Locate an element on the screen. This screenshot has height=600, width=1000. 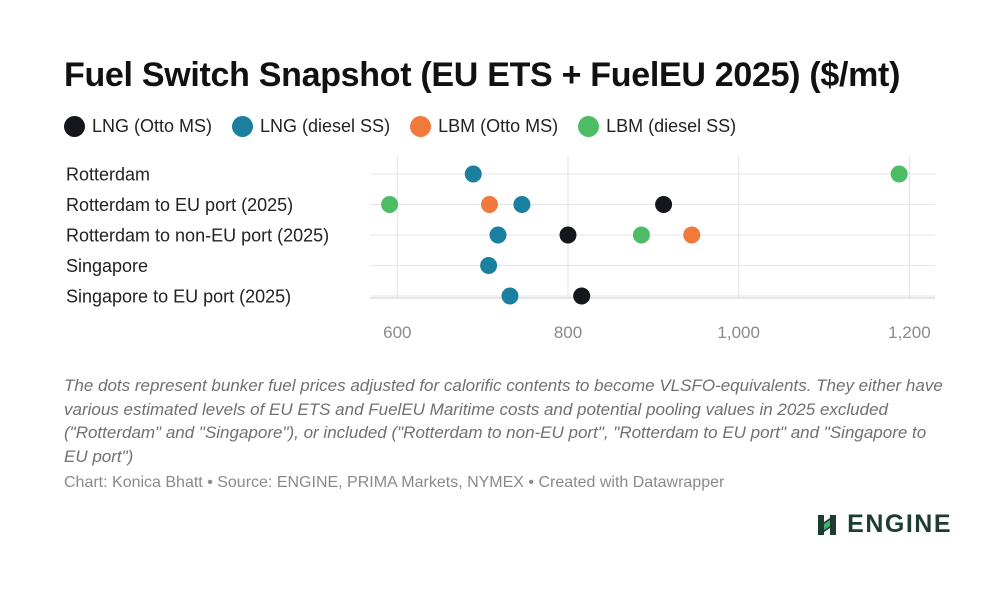
row-label: Rotterdam is located at coordinates (108, 175).